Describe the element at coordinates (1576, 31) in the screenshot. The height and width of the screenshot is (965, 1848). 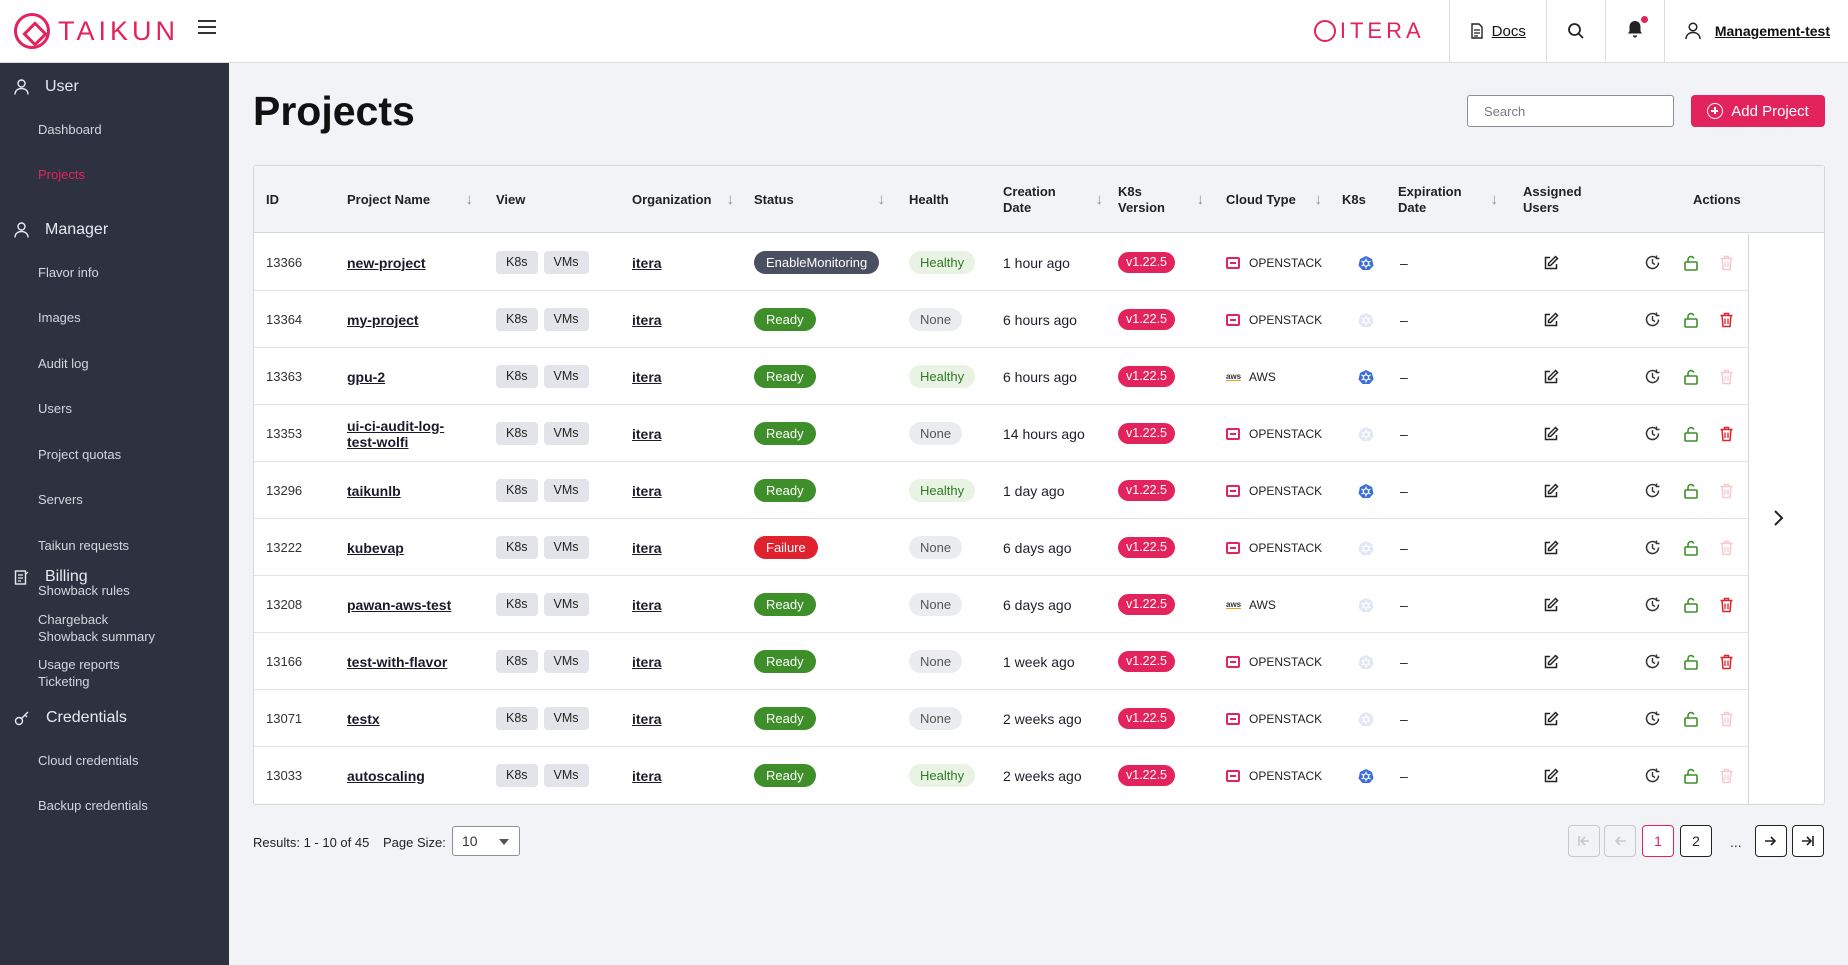
I see `search-button` at that location.